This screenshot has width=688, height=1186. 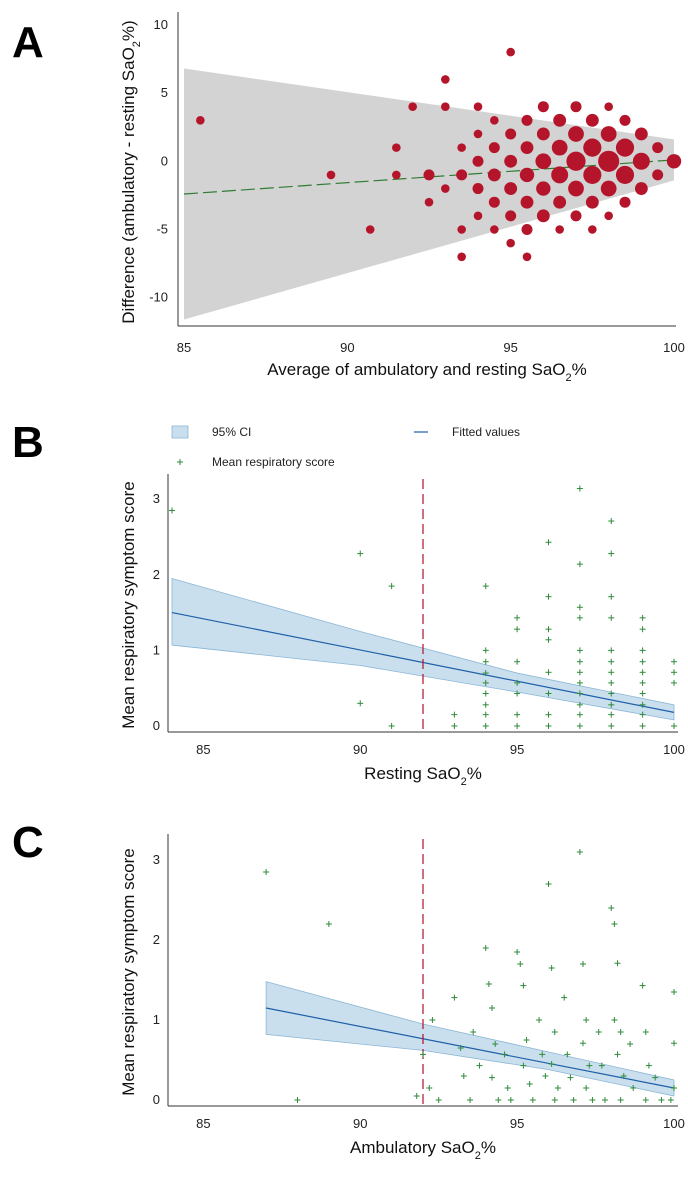 What do you see at coordinates (423, 1150) in the screenshot?
I see `x-axis-title: Ambulatory SaO2%` at bounding box center [423, 1150].